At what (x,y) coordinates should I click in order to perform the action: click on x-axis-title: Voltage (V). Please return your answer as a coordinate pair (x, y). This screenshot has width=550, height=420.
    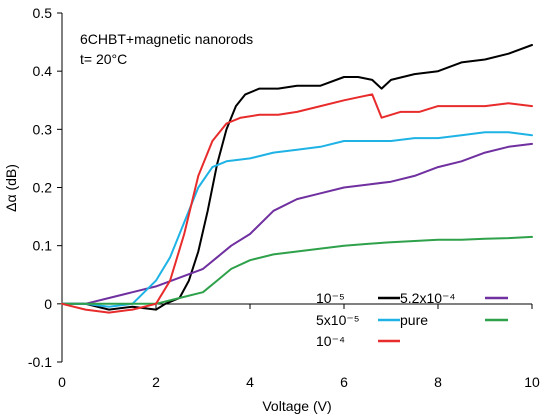
    Looking at the image, I should click on (296, 406).